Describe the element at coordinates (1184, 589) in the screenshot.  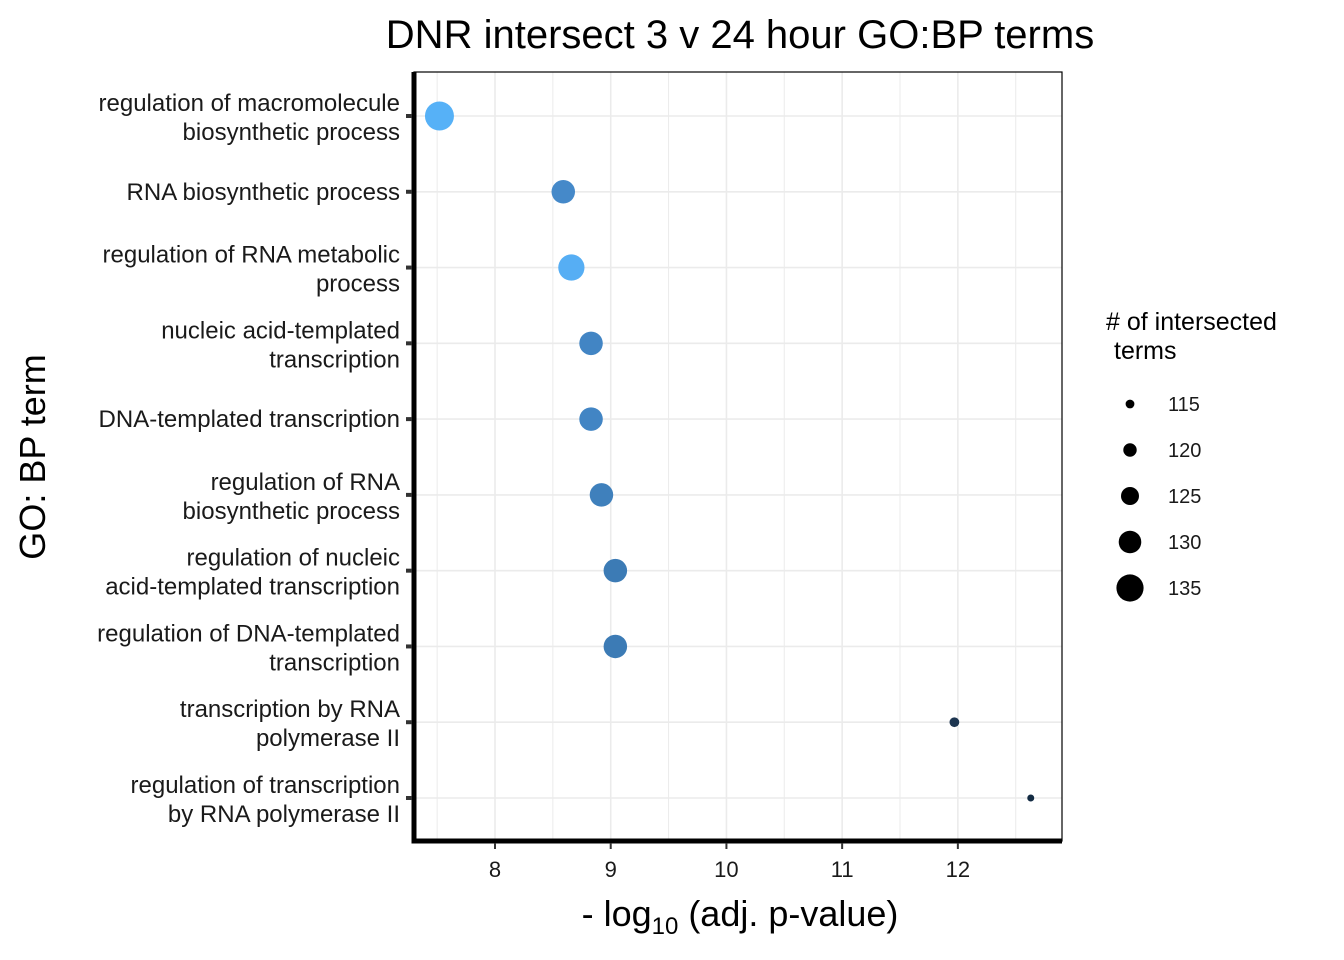
I see `legend-label: 135` at that location.